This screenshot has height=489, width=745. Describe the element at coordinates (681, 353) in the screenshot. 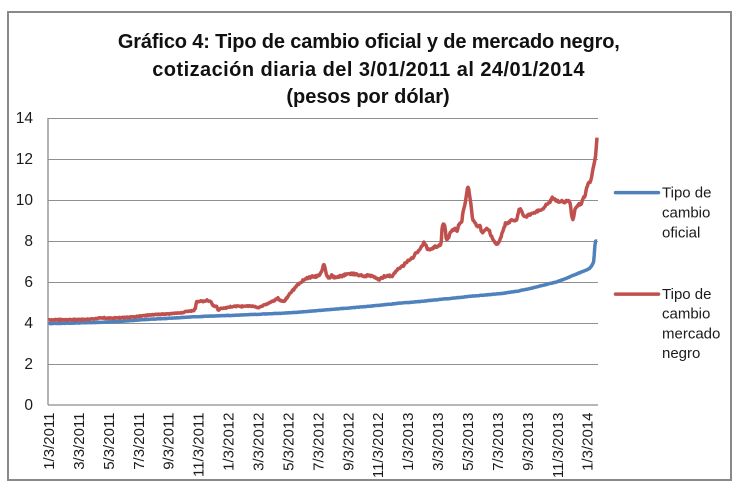

I see `svg-text: negro` at that location.